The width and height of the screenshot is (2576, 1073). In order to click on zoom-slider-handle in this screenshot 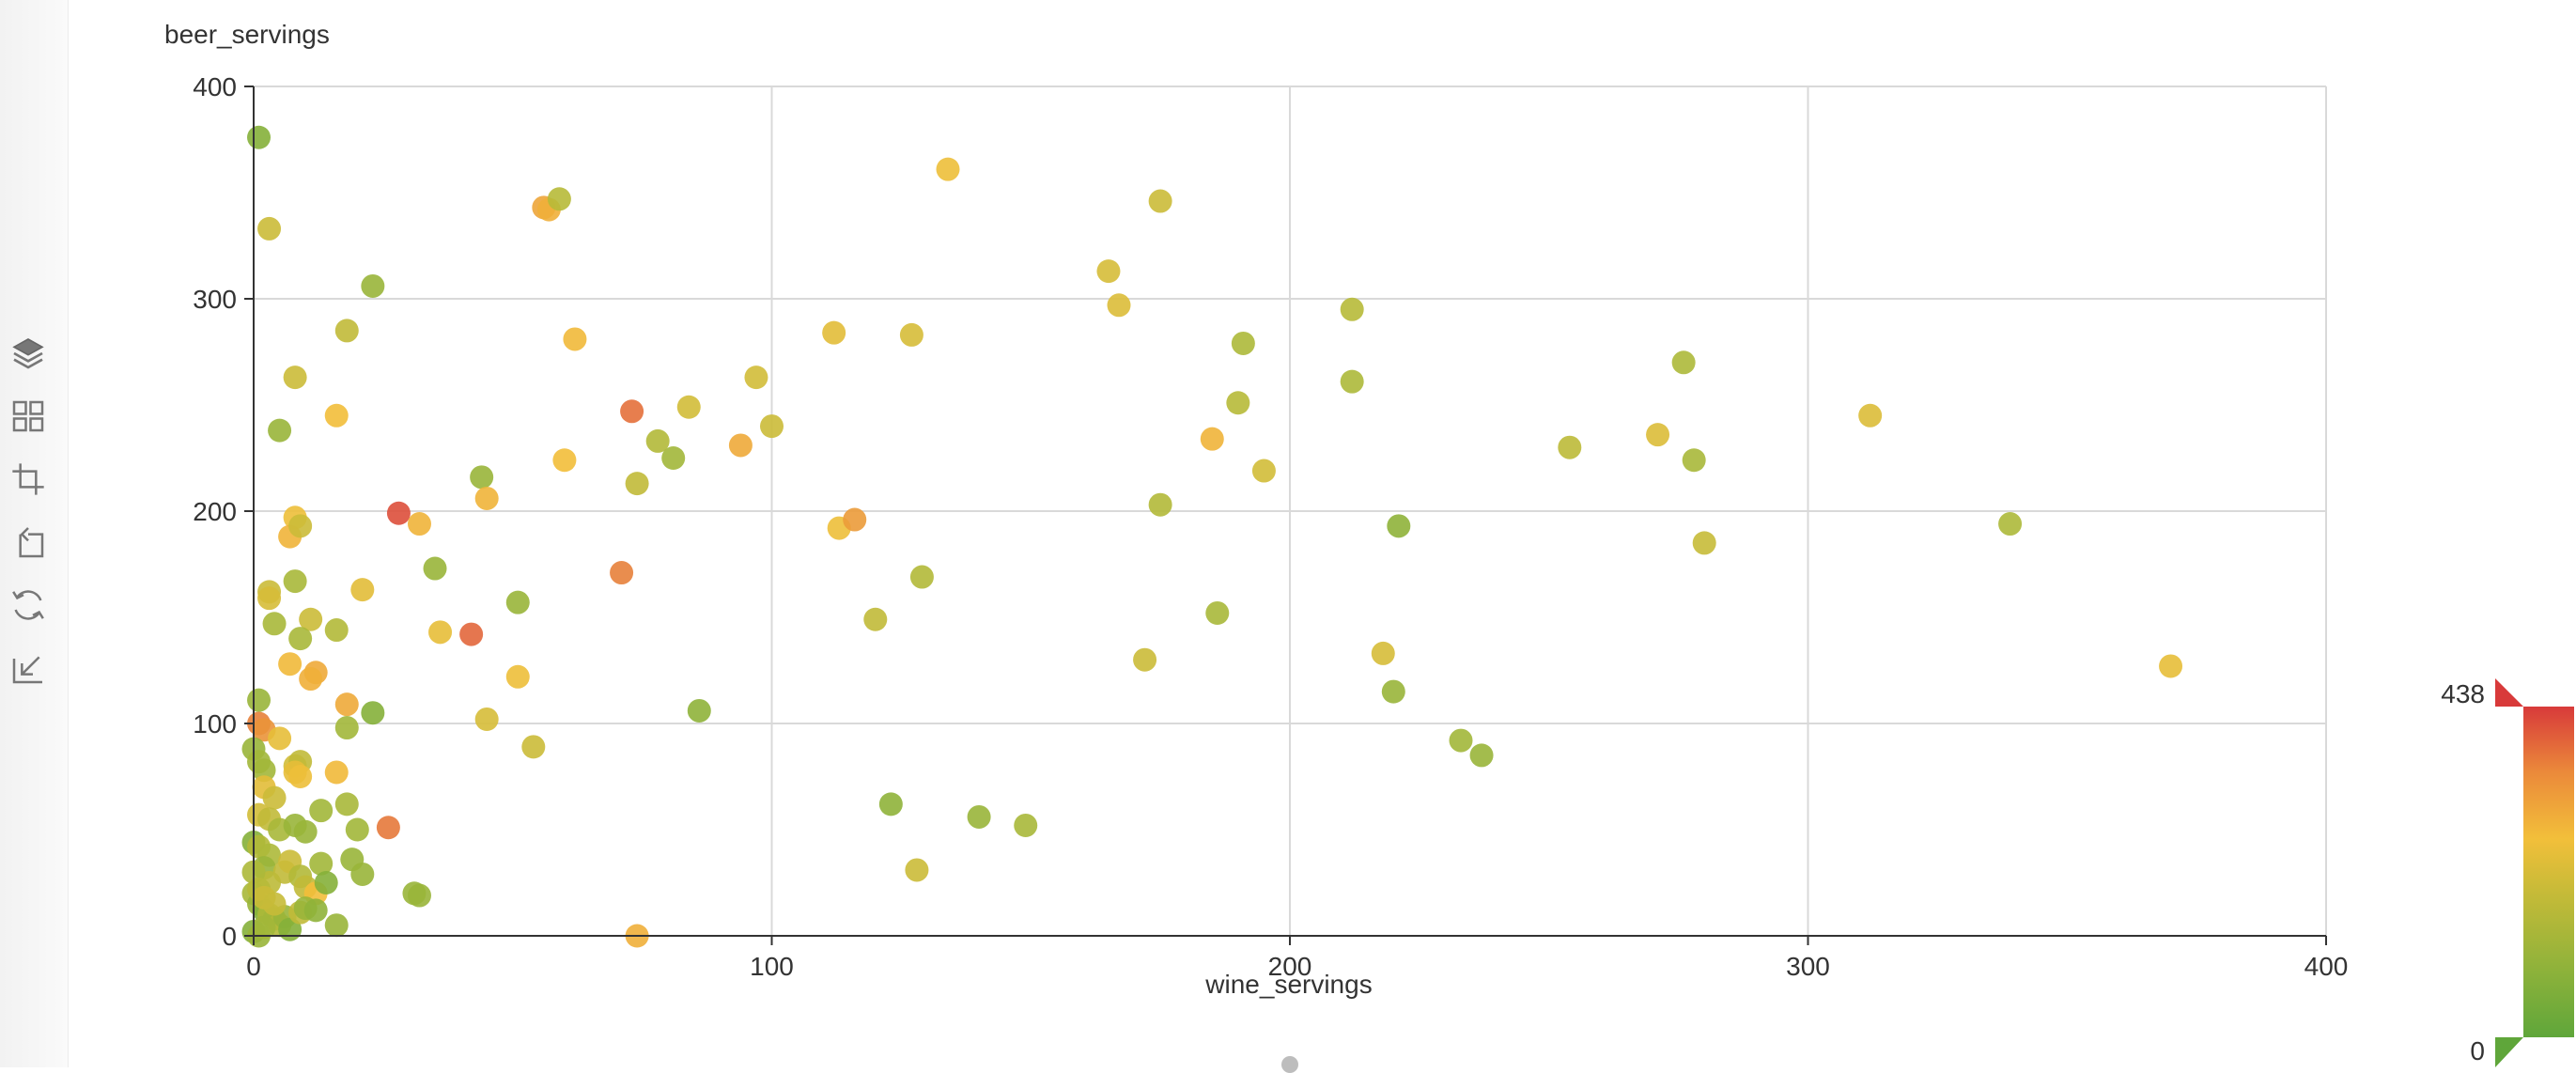, I will do `click(1289, 1064)`.